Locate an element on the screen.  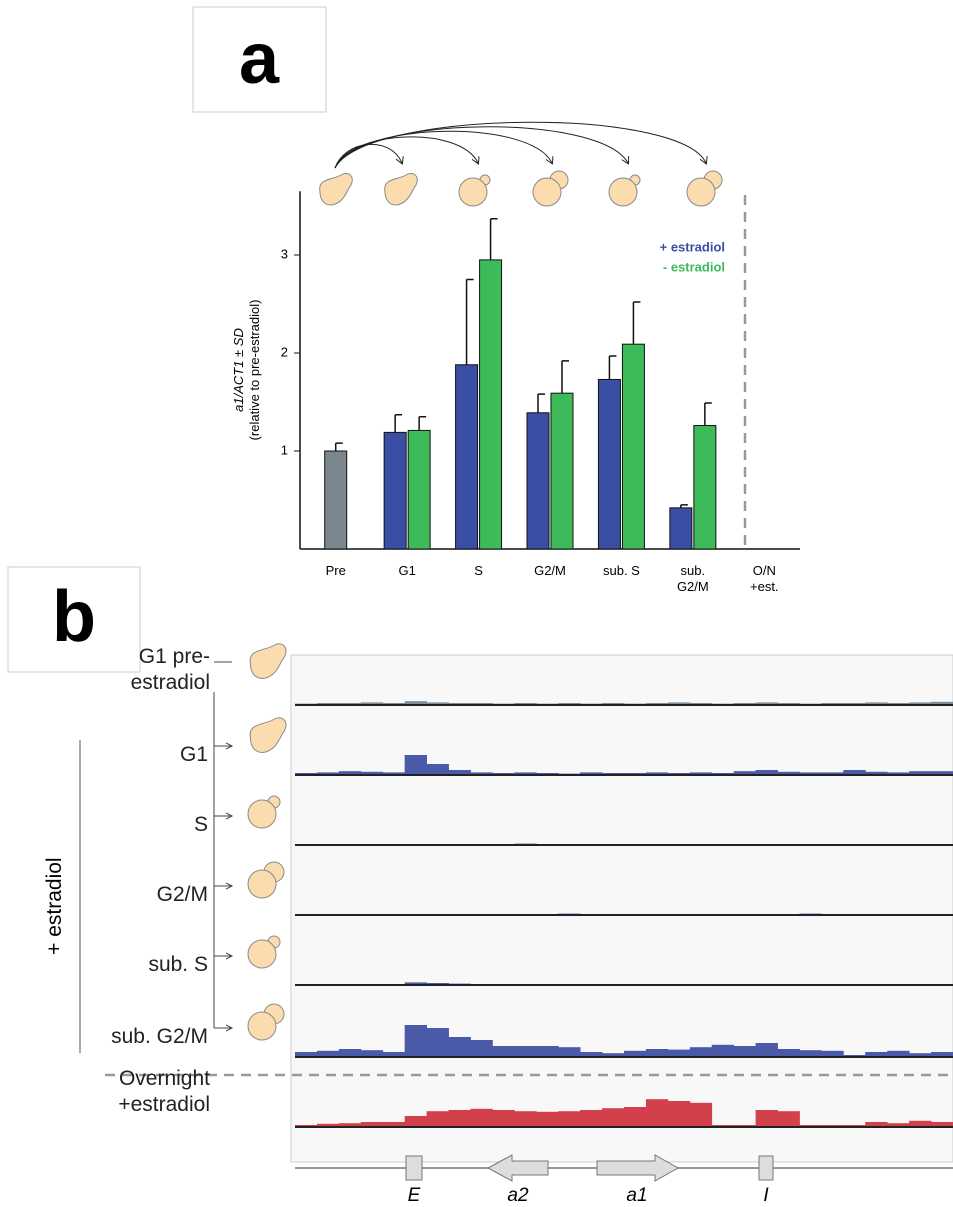
legend-label: - estradiol is located at coordinates (694, 266).